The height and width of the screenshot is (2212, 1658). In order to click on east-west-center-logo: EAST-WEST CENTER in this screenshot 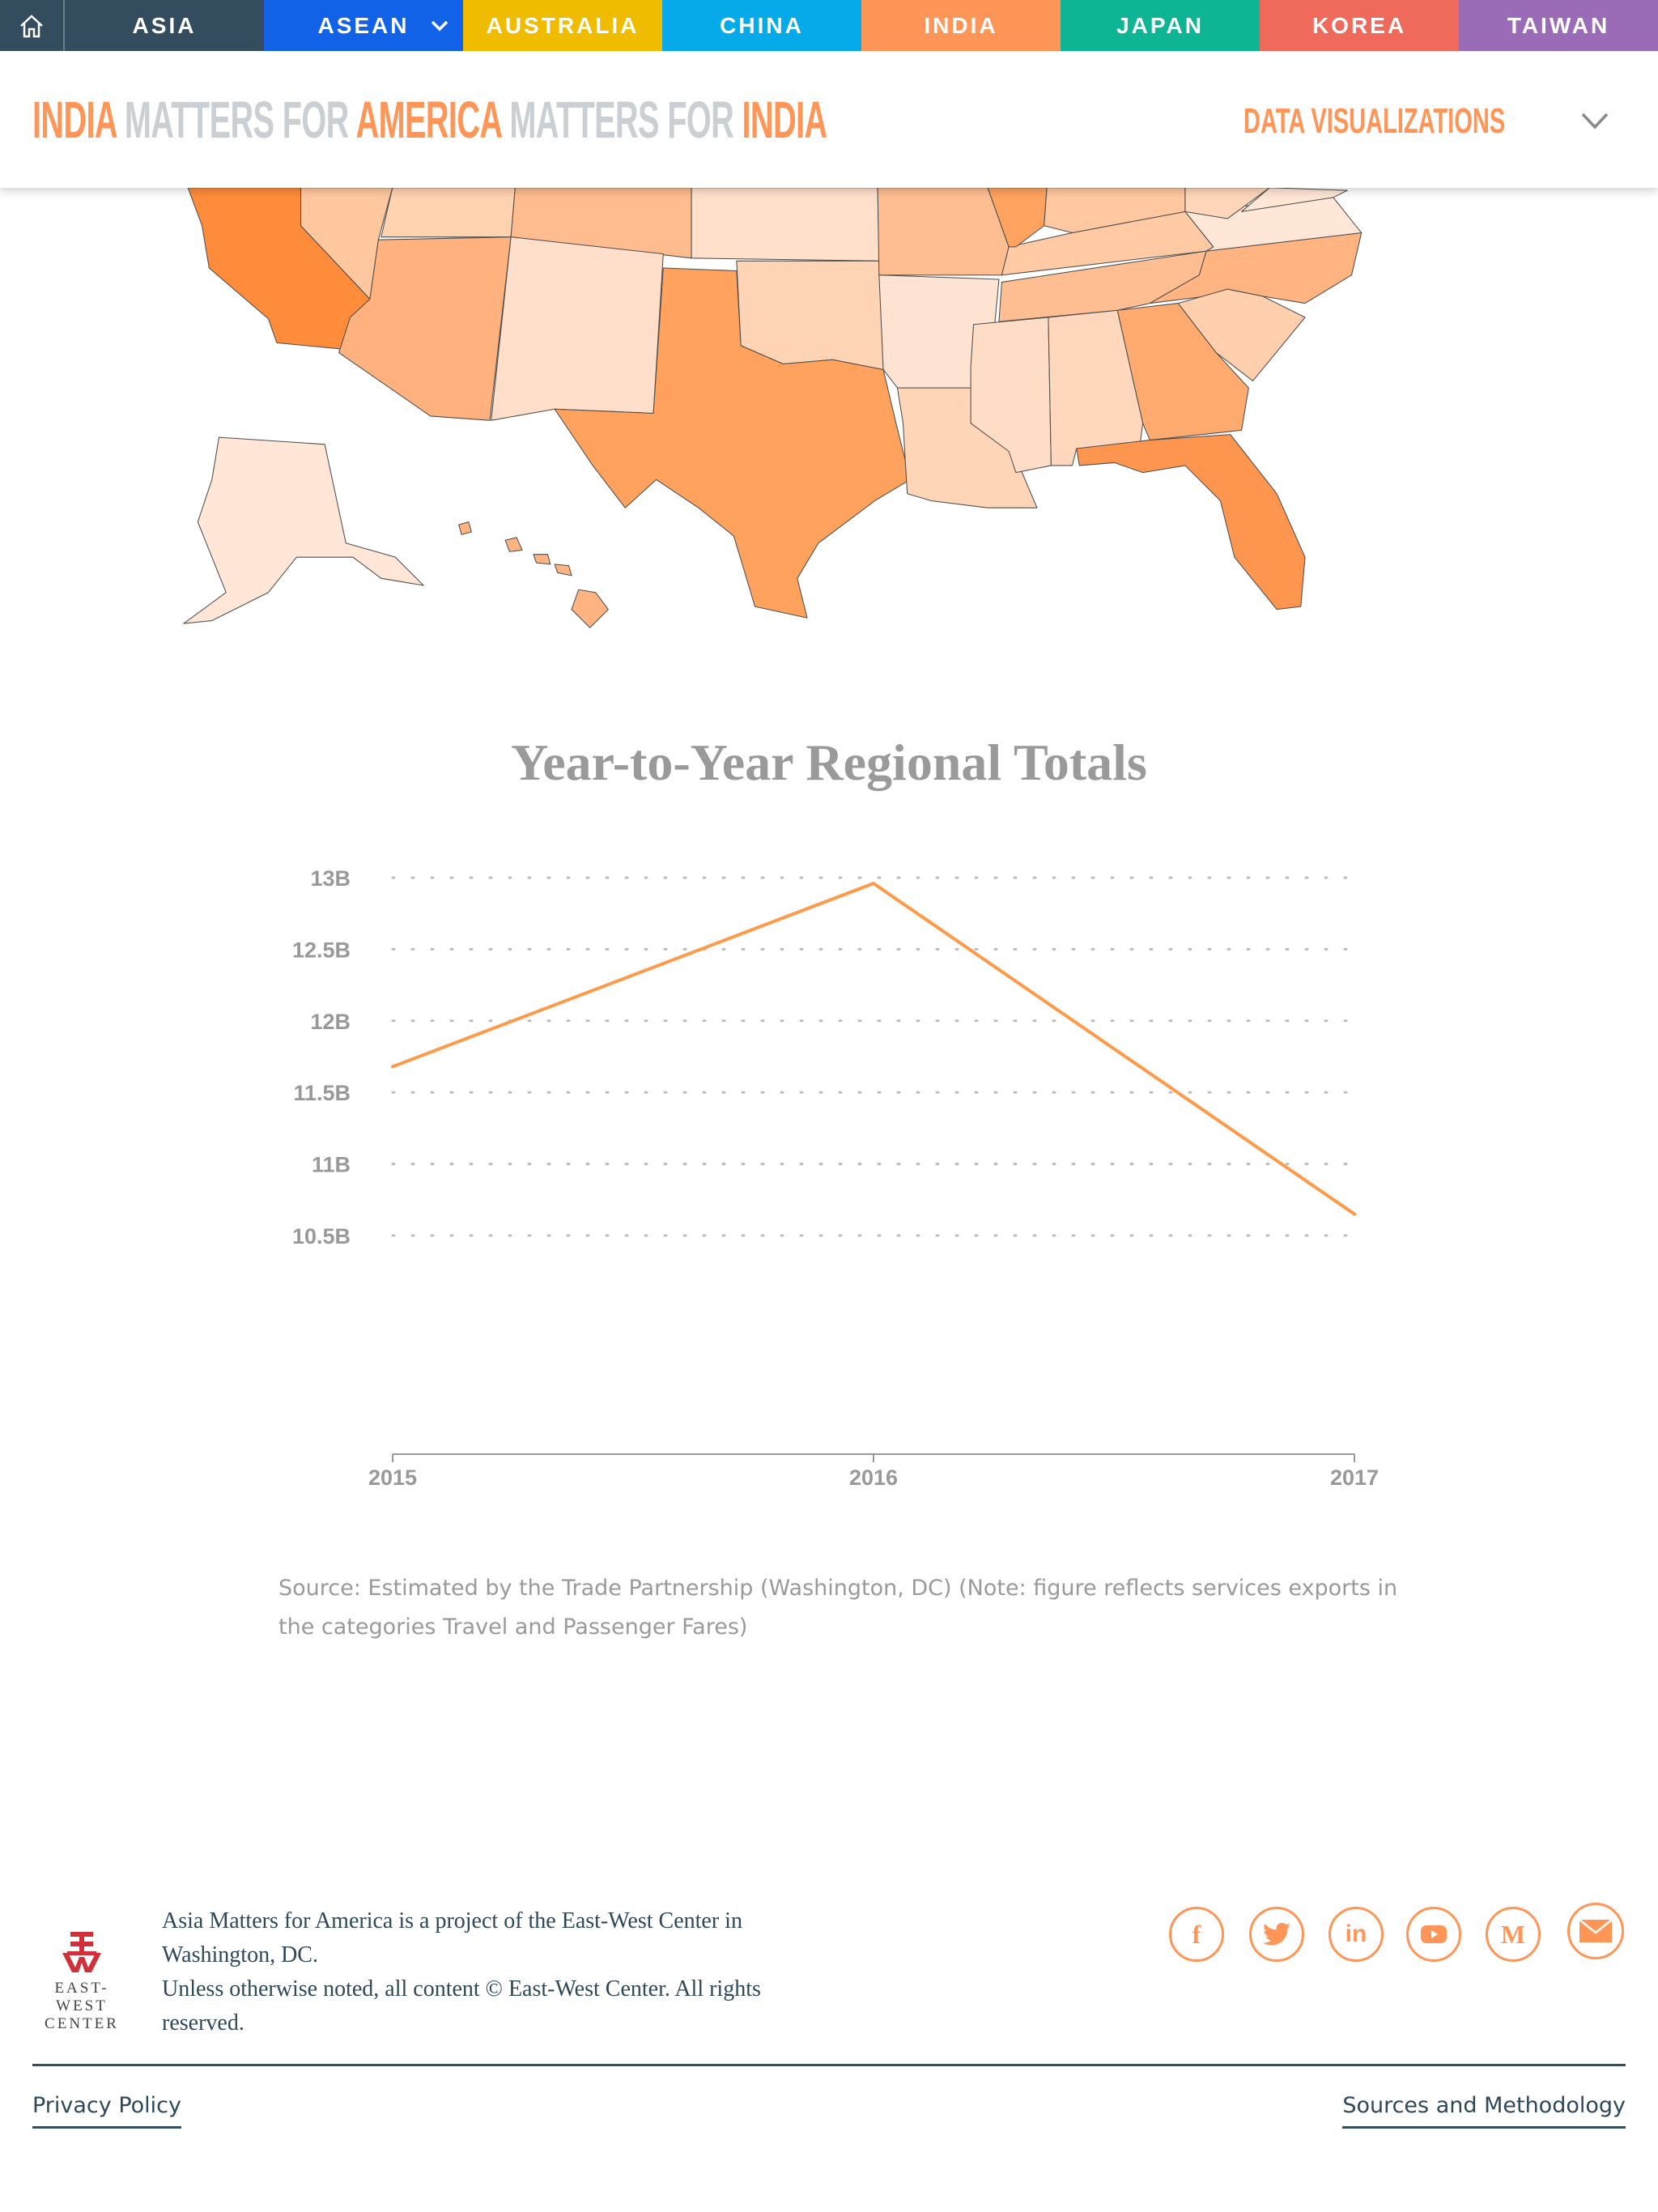, I will do `click(81, 1981)`.